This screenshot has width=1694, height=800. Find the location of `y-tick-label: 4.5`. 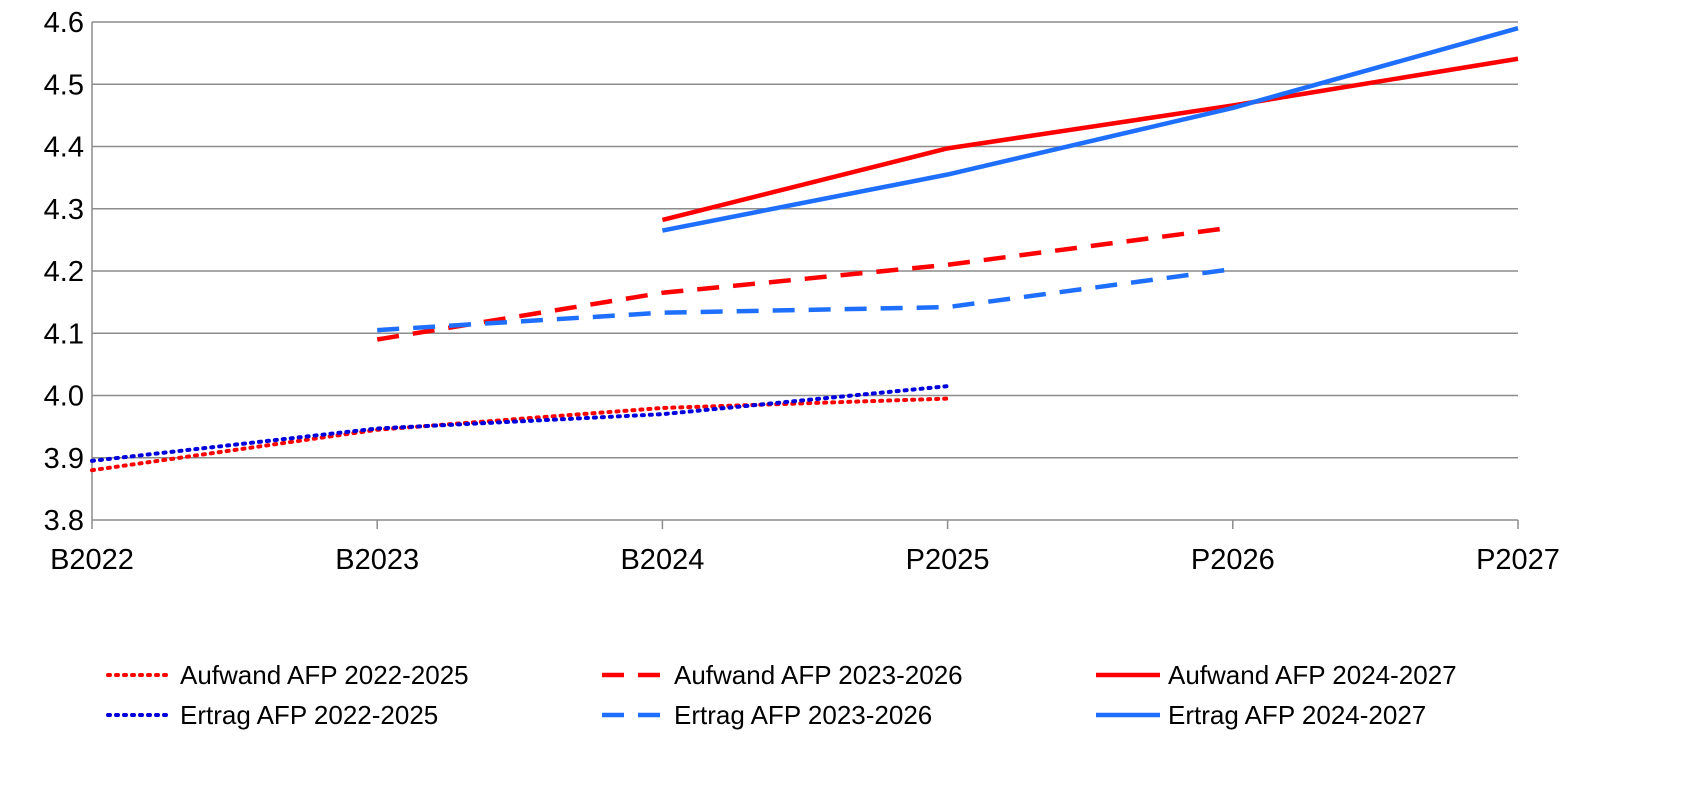

y-tick-label: 4.5 is located at coordinates (64, 85).